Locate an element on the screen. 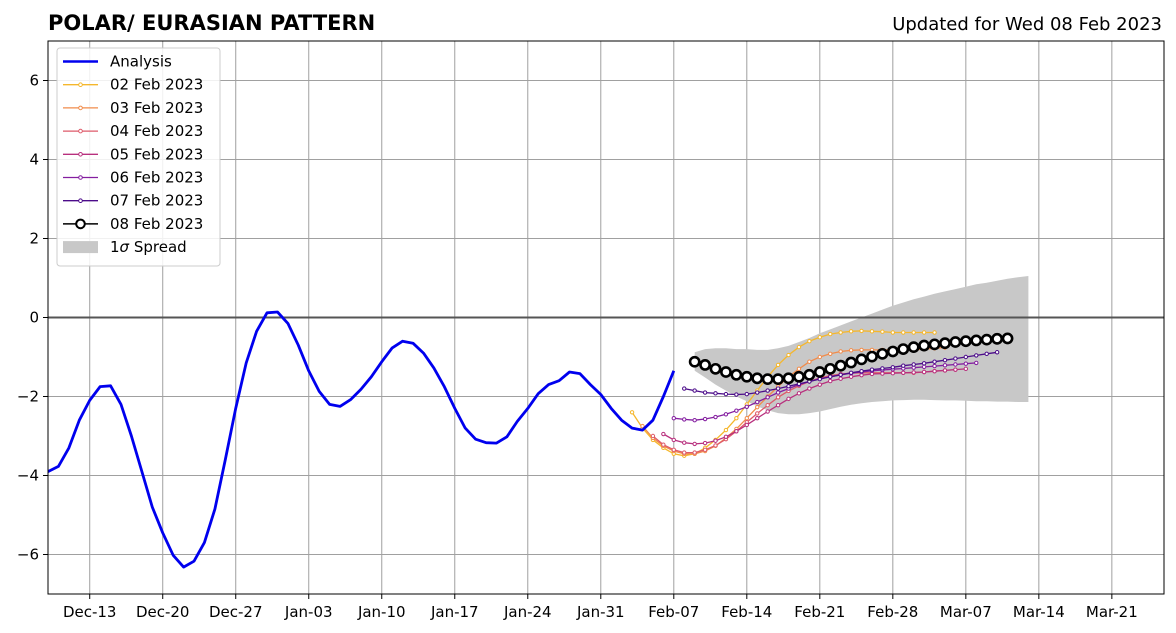 The image size is (1176, 633). legend-forecast-label: 07 Feb 2023 is located at coordinates (156, 201).